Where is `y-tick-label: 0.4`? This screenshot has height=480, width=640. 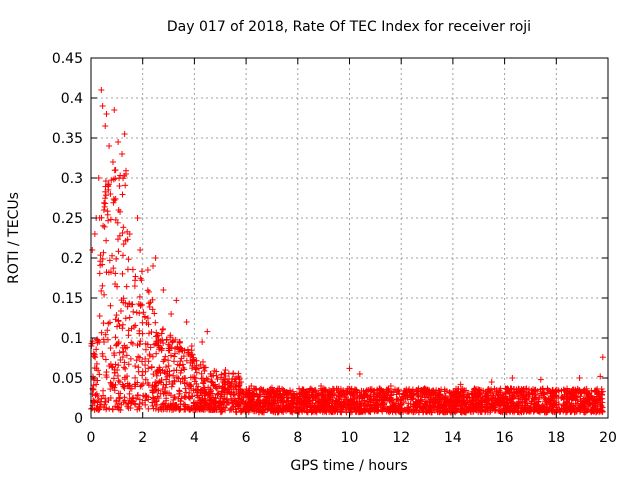 y-tick-label: 0.4 is located at coordinates (72, 99).